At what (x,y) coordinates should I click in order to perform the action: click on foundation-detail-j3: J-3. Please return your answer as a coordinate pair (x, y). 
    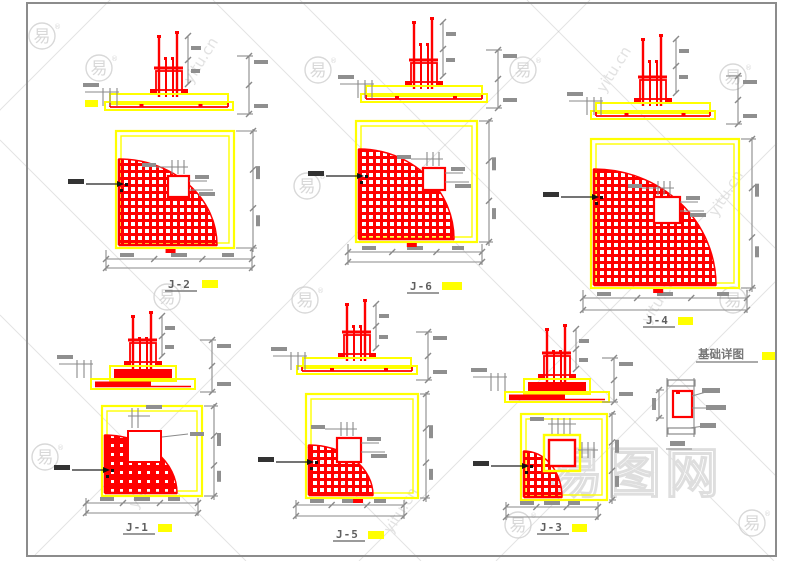
    Looking at the image, I should click on (552, 429).